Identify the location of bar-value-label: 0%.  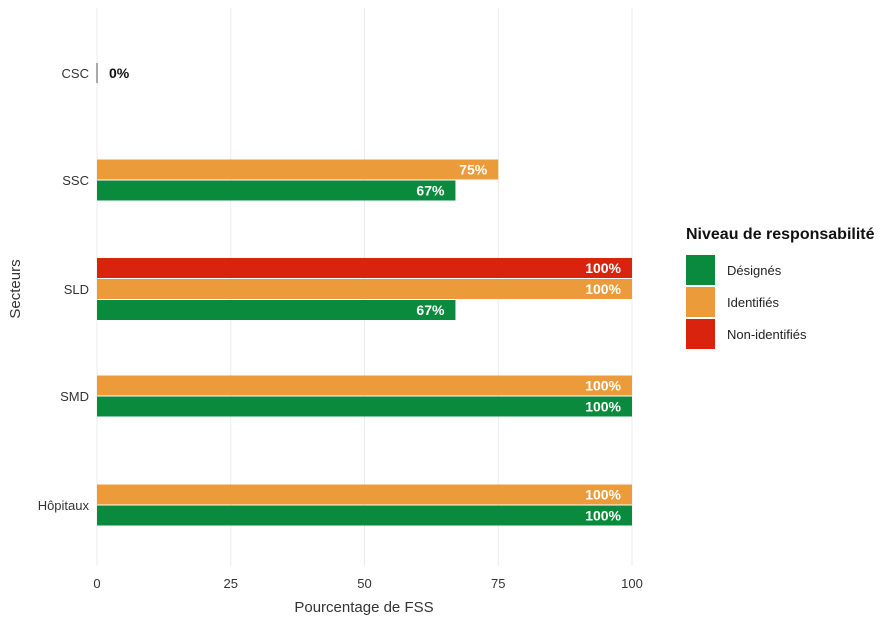
(119, 73).